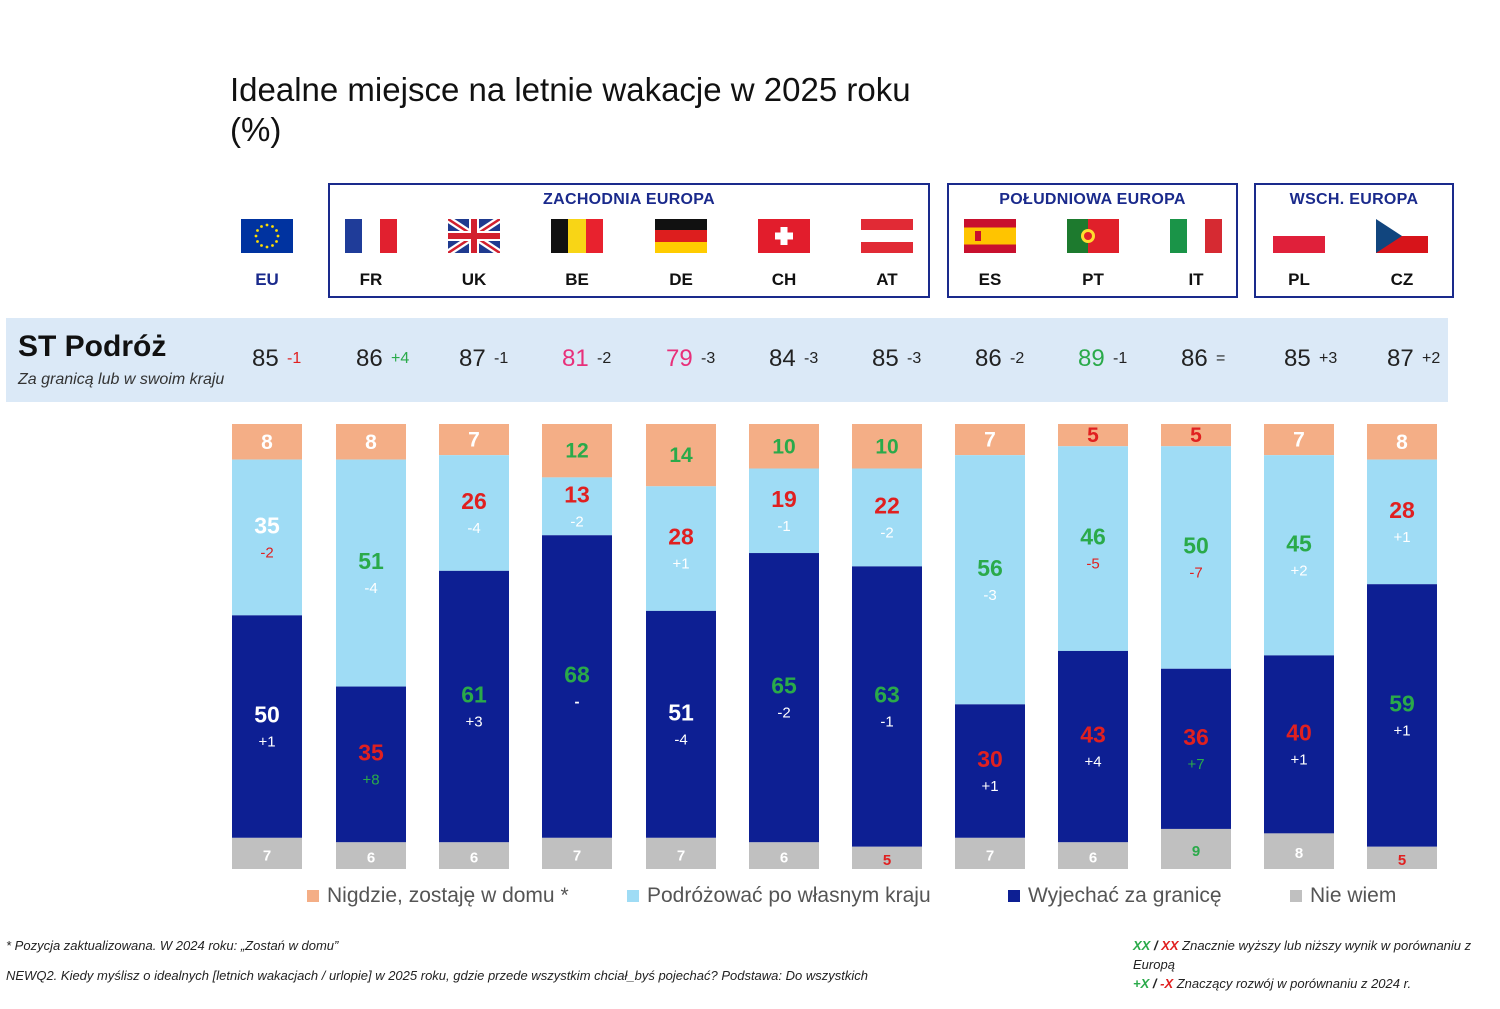  I want to click on change-label-domestic-es: -3, so click(989, 595).